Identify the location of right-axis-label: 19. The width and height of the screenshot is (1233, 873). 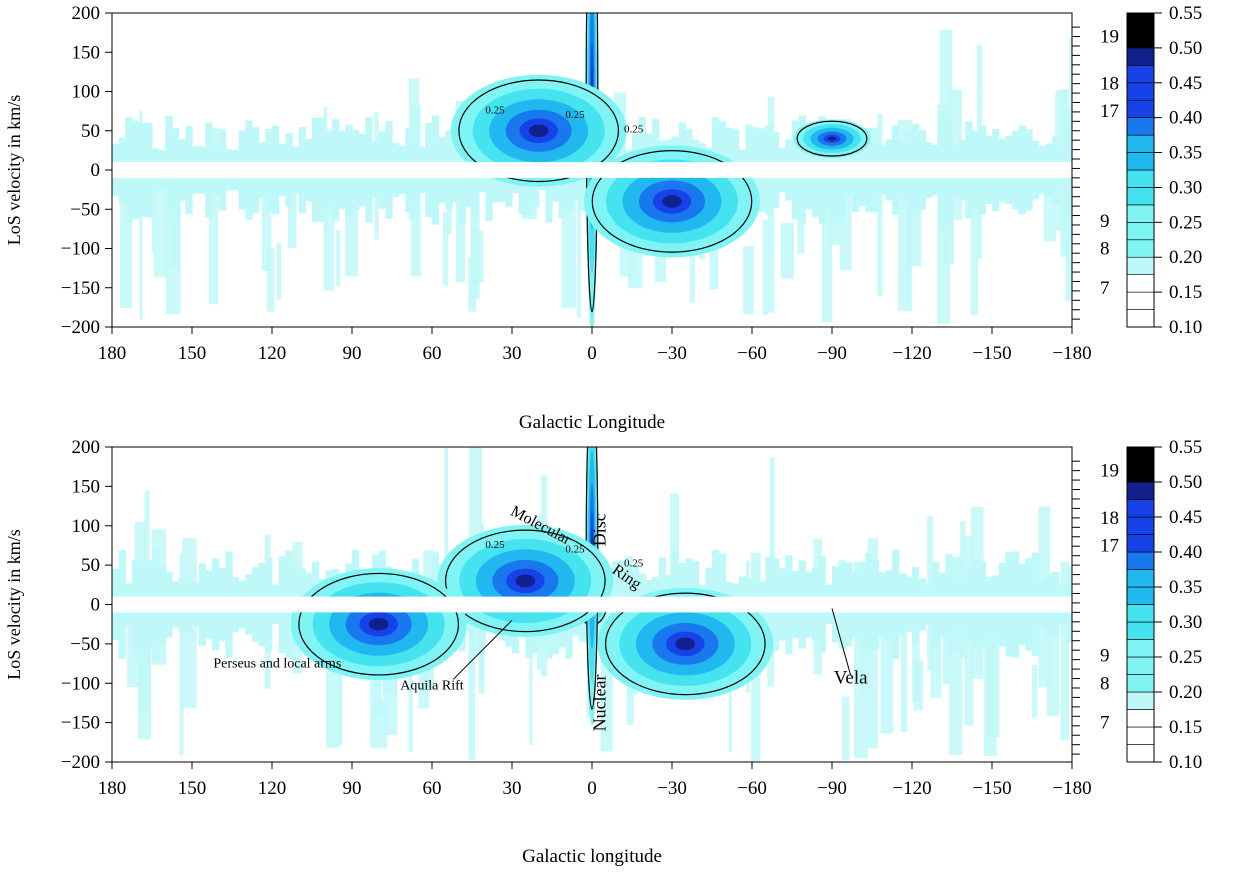
(1109, 471).